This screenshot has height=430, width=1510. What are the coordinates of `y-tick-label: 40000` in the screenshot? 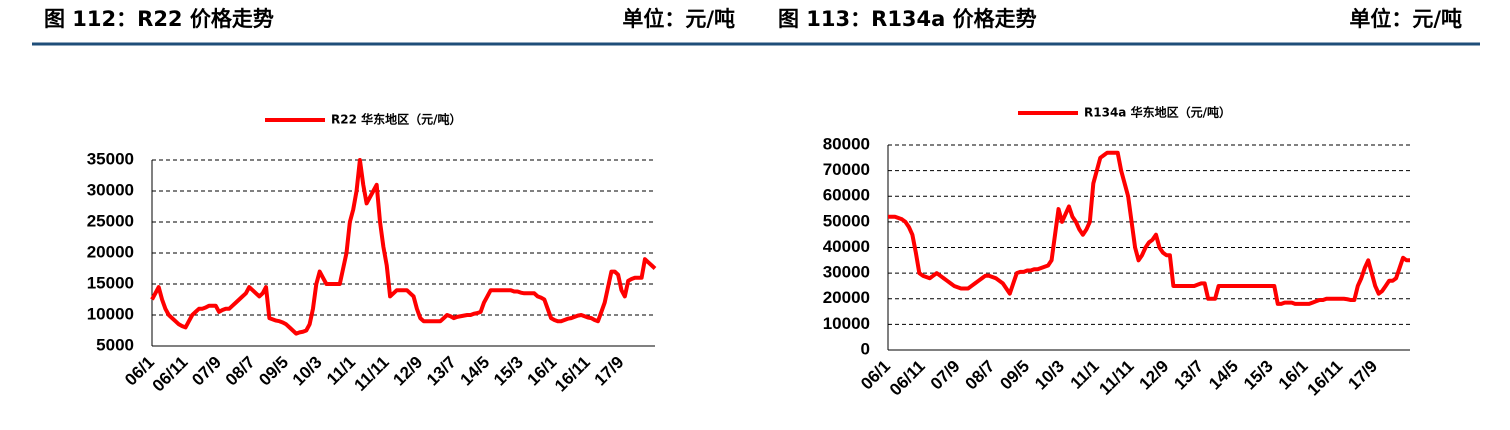 It's located at (846, 246).